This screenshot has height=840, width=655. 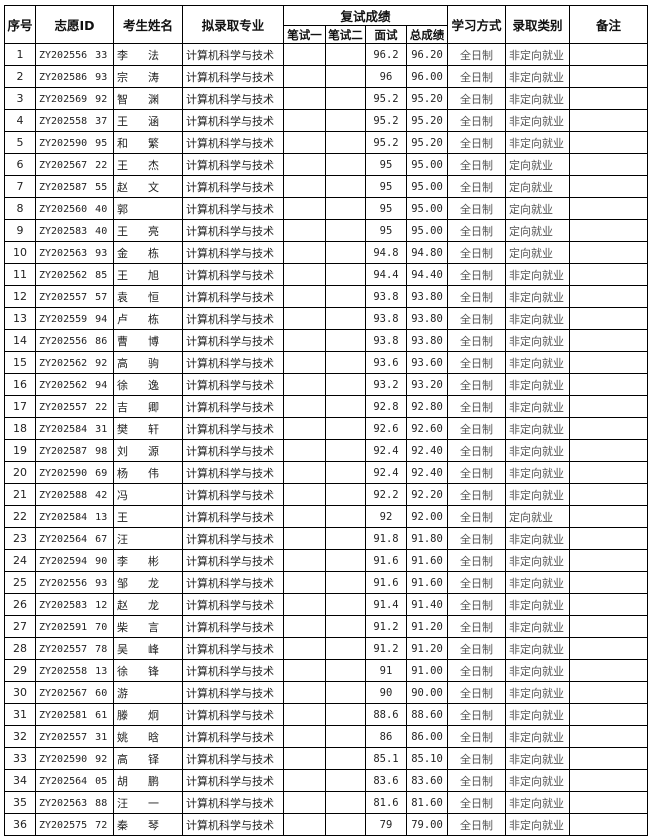 I want to click on id-prefix: ZY202581, so click(x=63, y=715).